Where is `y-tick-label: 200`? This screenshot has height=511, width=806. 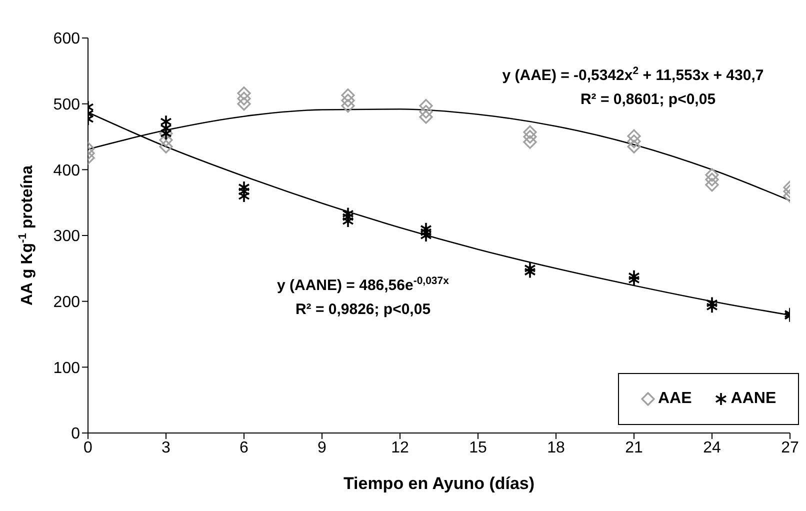 y-tick-label: 200 is located at coordinates (66, 303).